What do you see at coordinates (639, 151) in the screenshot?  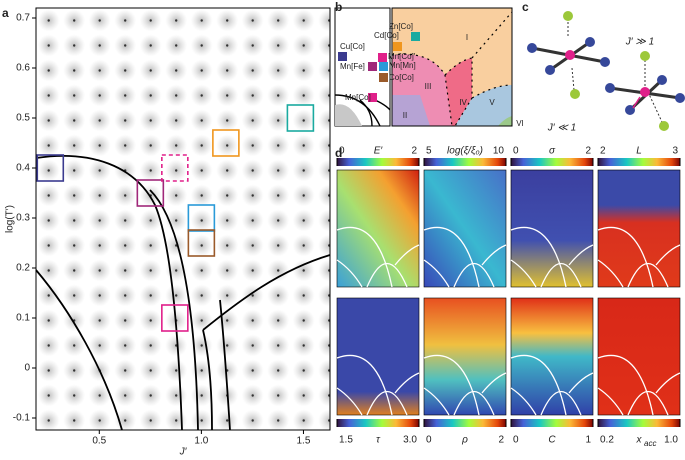 I see `colorbar-label: L` at bounding box center [639, 151].